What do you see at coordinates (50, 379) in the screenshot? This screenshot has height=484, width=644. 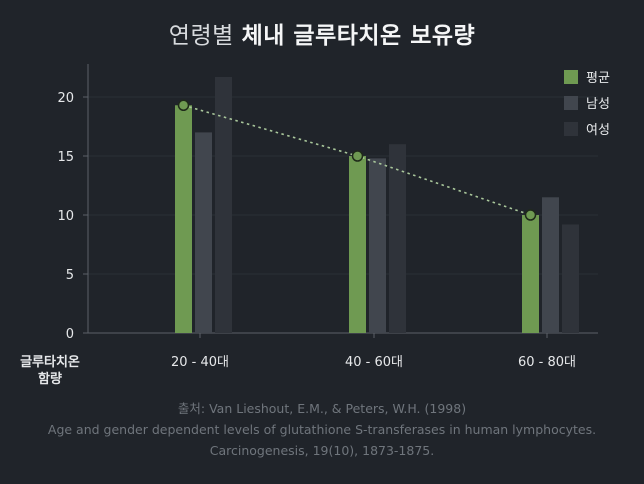 I see `x-axis-label-line2: 함량` at bounding box center [50, 379].